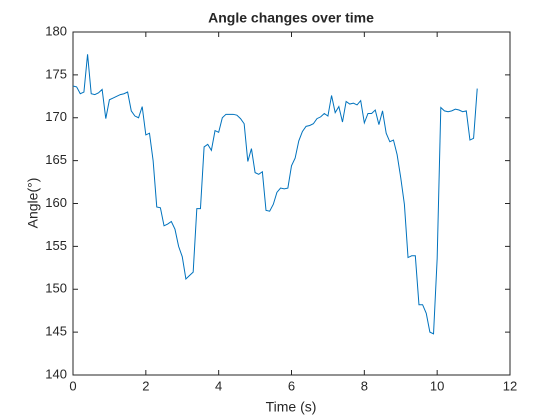 The image size is (560, 420). What do you see at coordinates (72, 385) in the screenshot?
I see `x-tick-label: 0` at bounding box center [72, 385].